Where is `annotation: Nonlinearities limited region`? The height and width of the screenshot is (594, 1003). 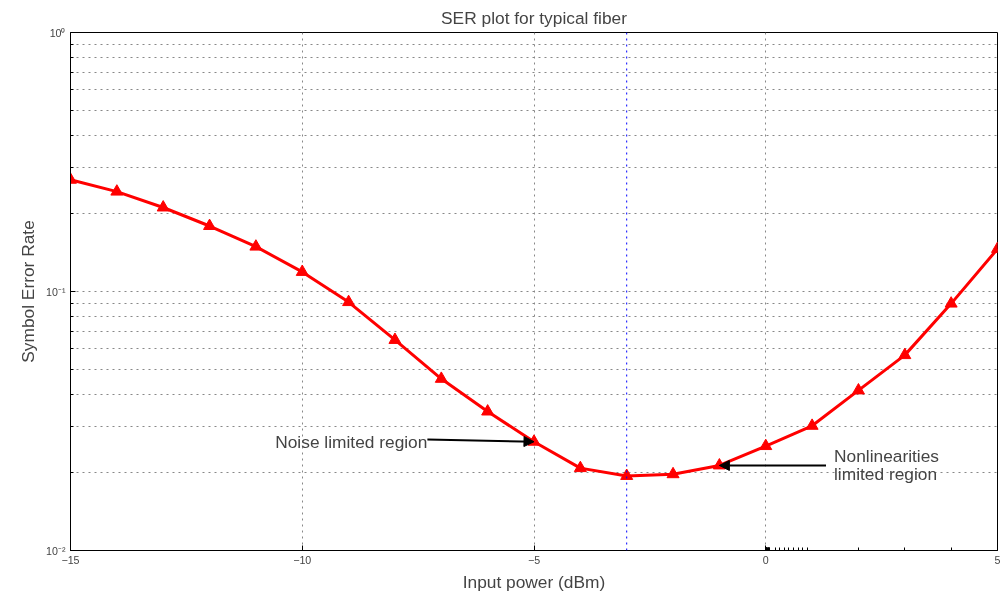 annotation: Nonlinearities limited region is located at coordinates (887, 465).